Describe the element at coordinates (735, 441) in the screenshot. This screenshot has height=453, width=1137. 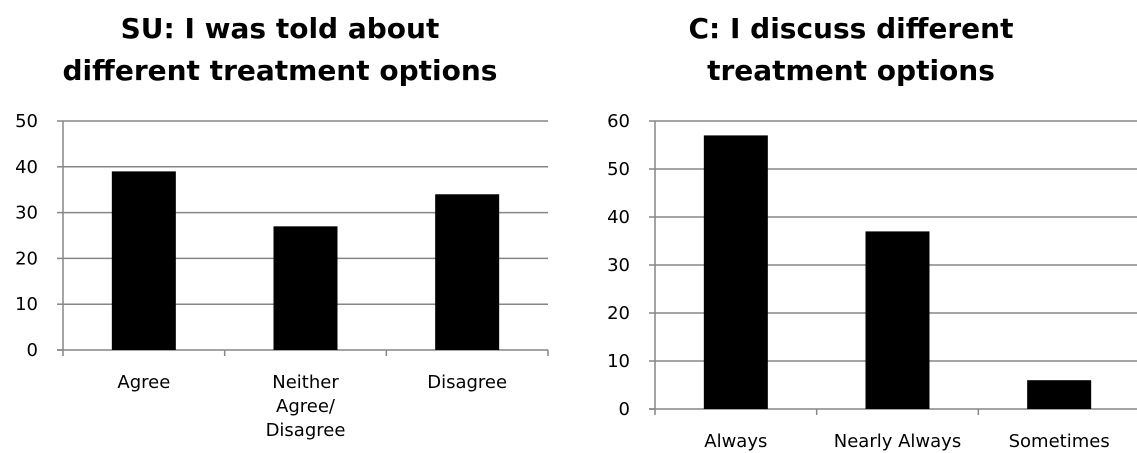
I see `category-label: Always` at that location.